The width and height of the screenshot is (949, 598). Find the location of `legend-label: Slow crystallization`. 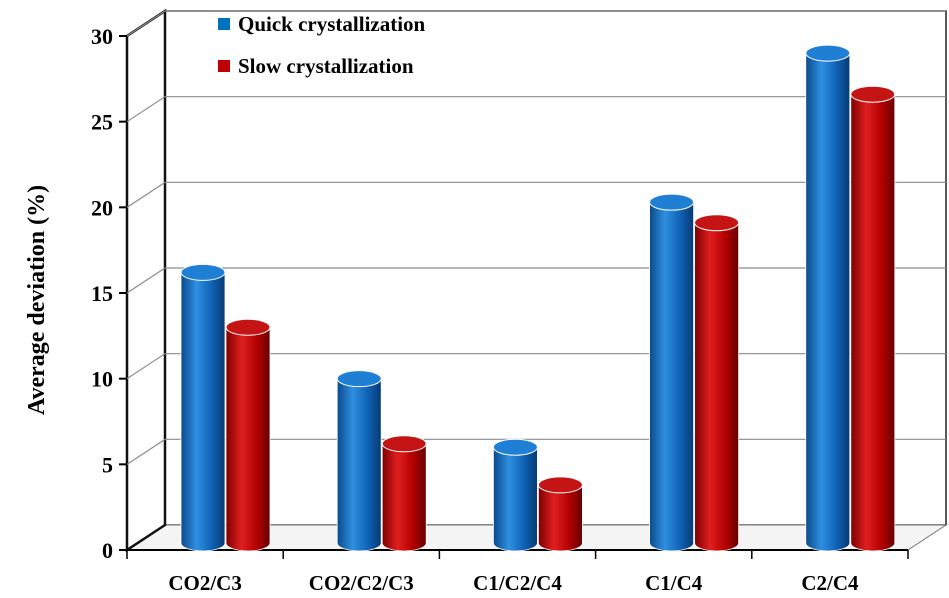

legend-label: Slow crystallization is located at coordinates (326, 66).